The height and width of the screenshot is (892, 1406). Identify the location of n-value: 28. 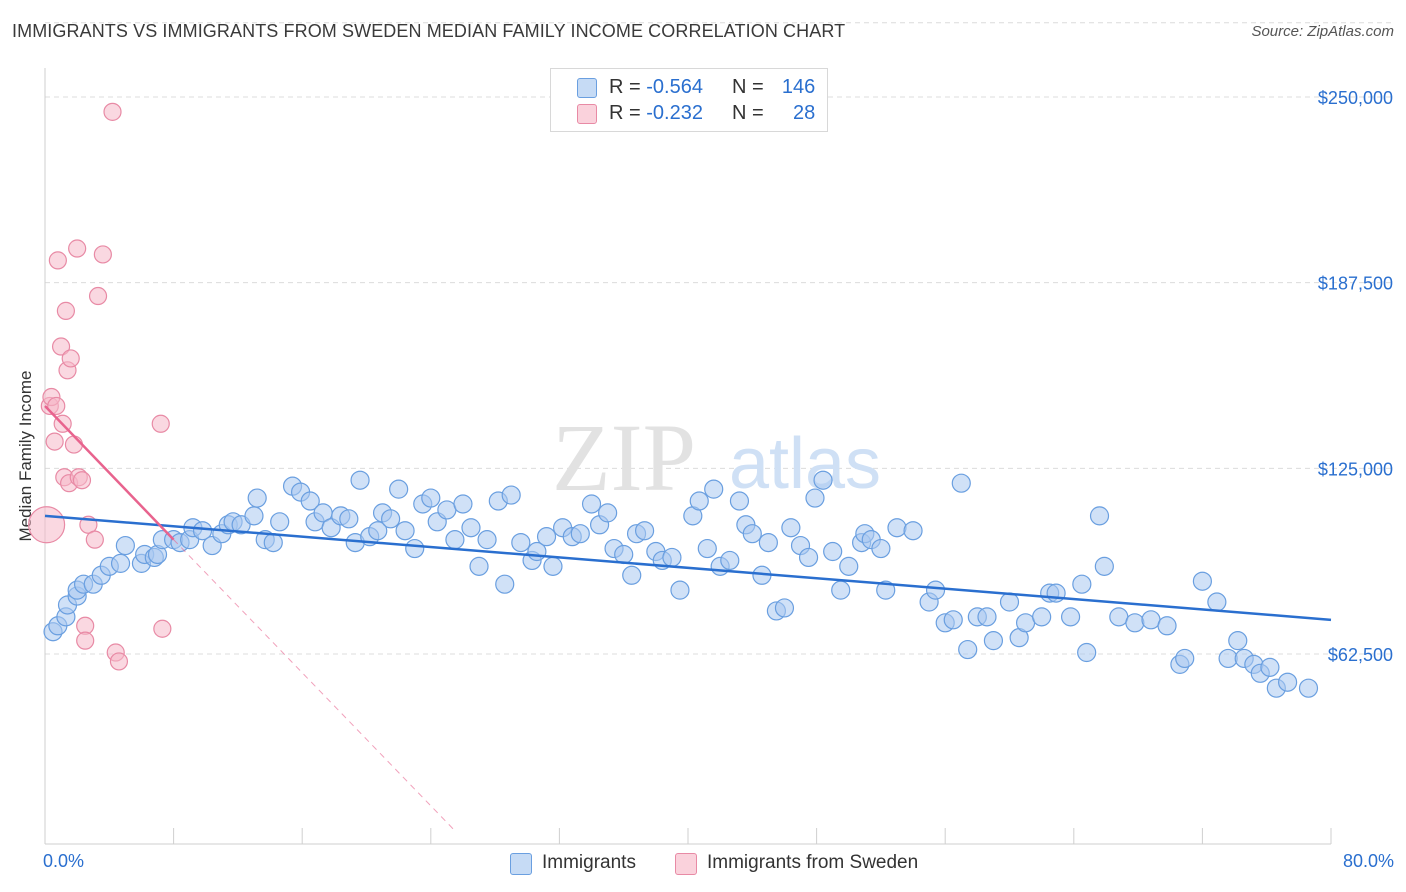
(804, 113).